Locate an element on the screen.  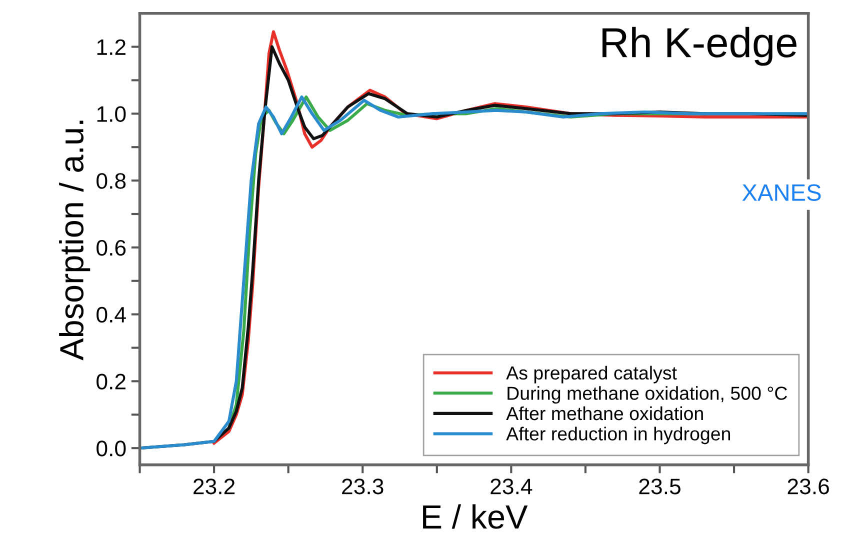
y-tick-label: 0.4 is located at coordinates (111, 314).